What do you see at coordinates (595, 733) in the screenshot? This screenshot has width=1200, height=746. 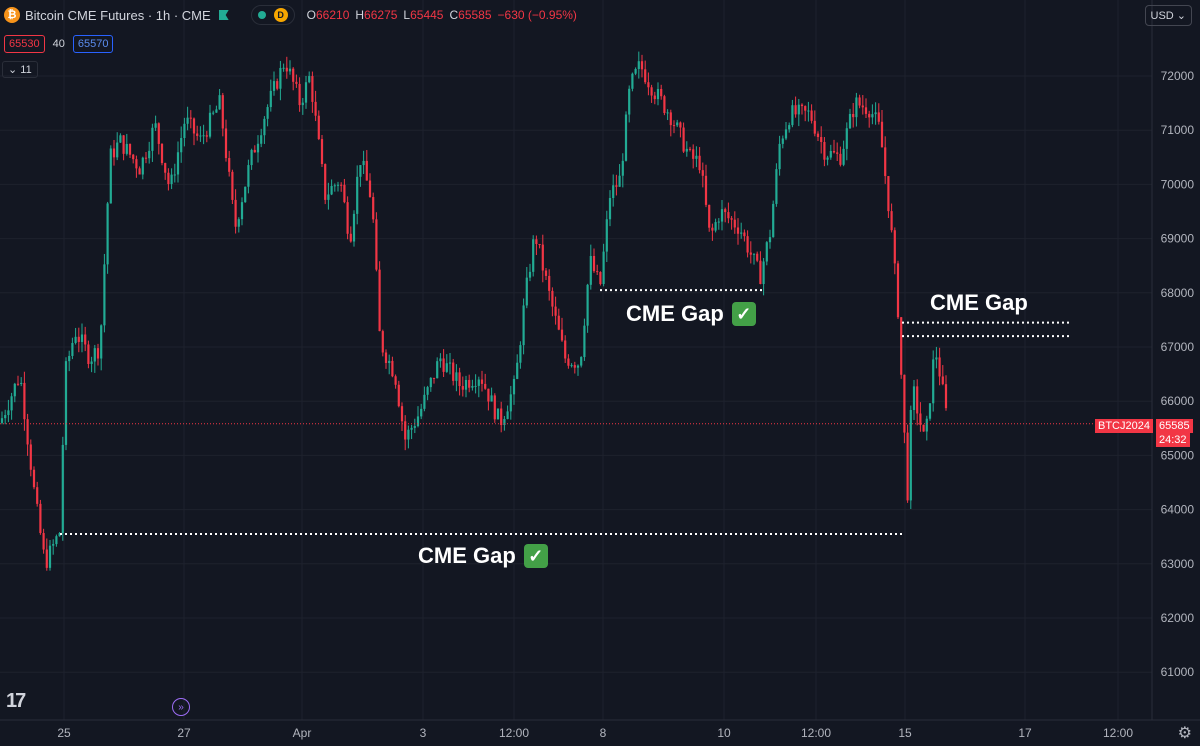 I see `time-axis: 25 27 Apr 3 12:00 8 10 12:00 15 17 12:00` at bounding box center [595, 733].